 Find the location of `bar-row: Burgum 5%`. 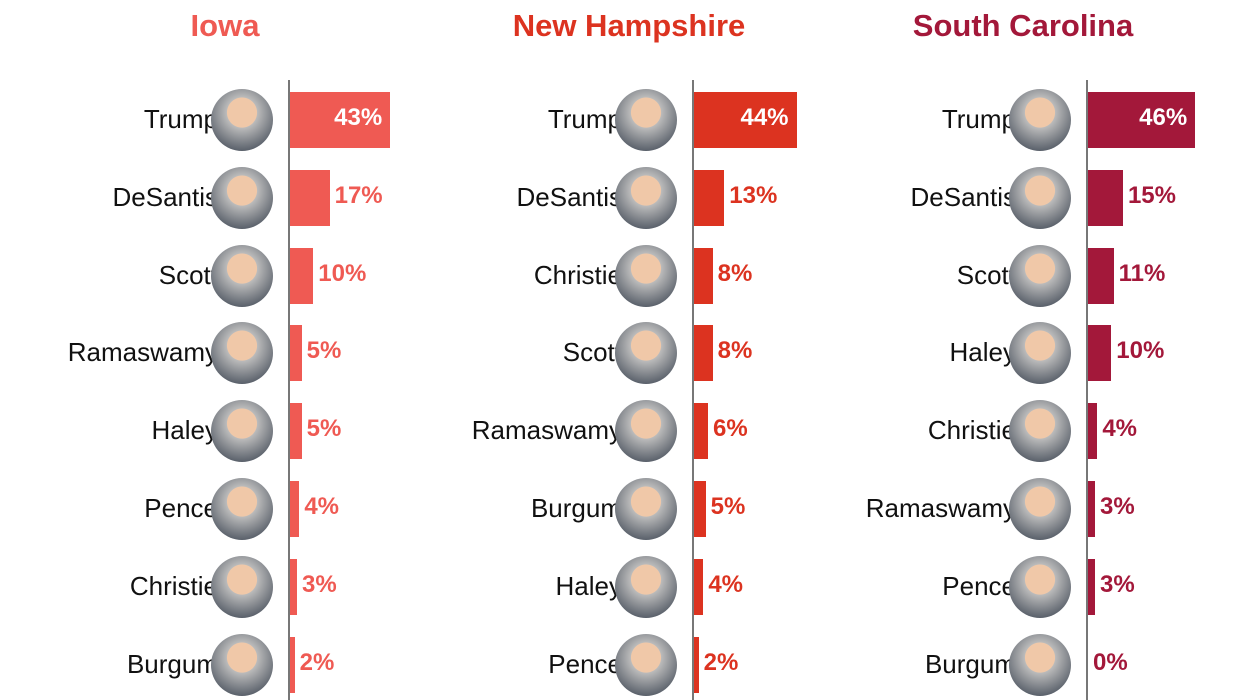

bar-row: Burgum 5% is located at coordinates (629, 509).